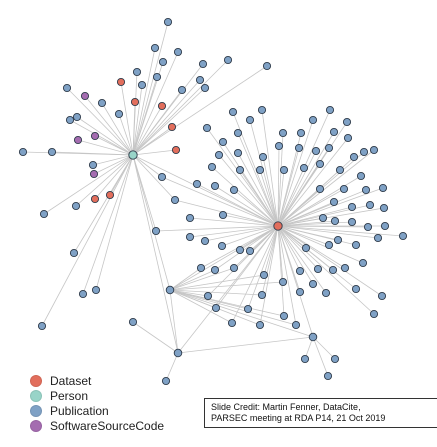  What do you see at coordinates (97, 410) in the screenshot?
I see `legend-item-publication: Publication` at bounding box center [97, 410].